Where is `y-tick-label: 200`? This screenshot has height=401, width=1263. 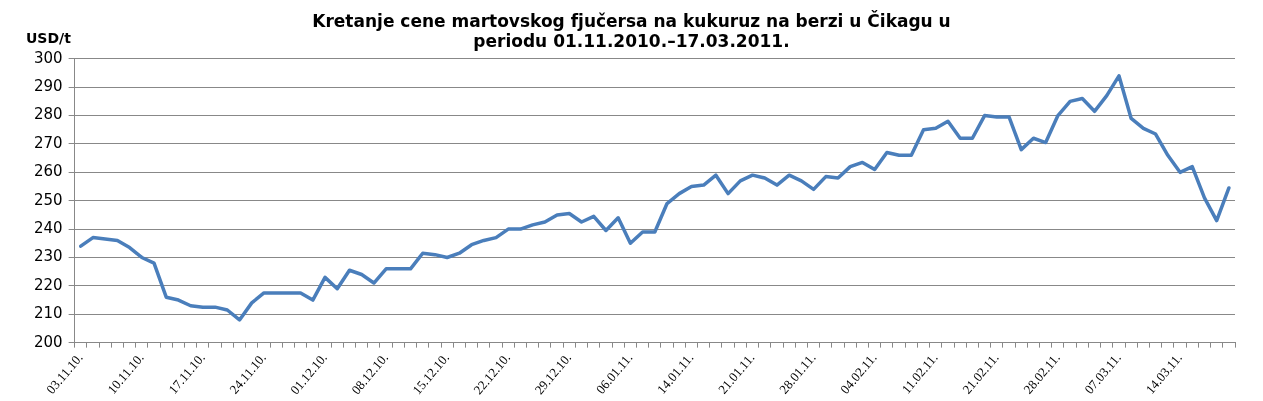 y-tick-label: 200 is located at coordinates (48, 341).